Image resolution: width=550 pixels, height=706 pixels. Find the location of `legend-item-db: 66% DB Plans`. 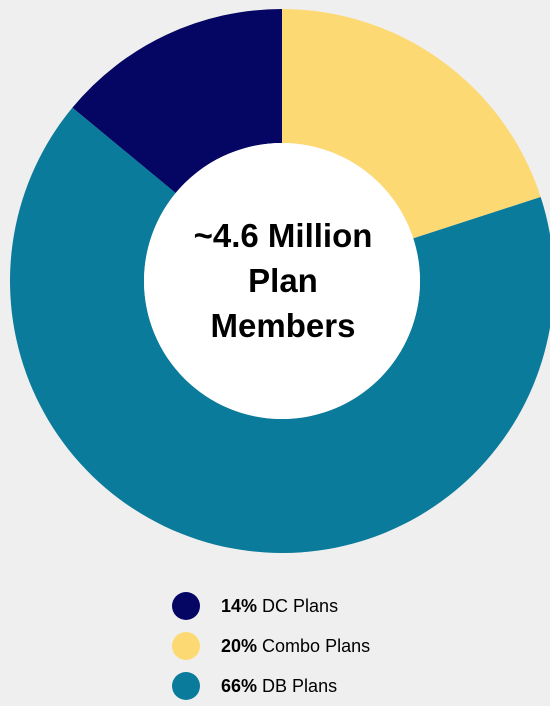

legend-item-db: 66% DB Plans is located at coordinates (271, 686).